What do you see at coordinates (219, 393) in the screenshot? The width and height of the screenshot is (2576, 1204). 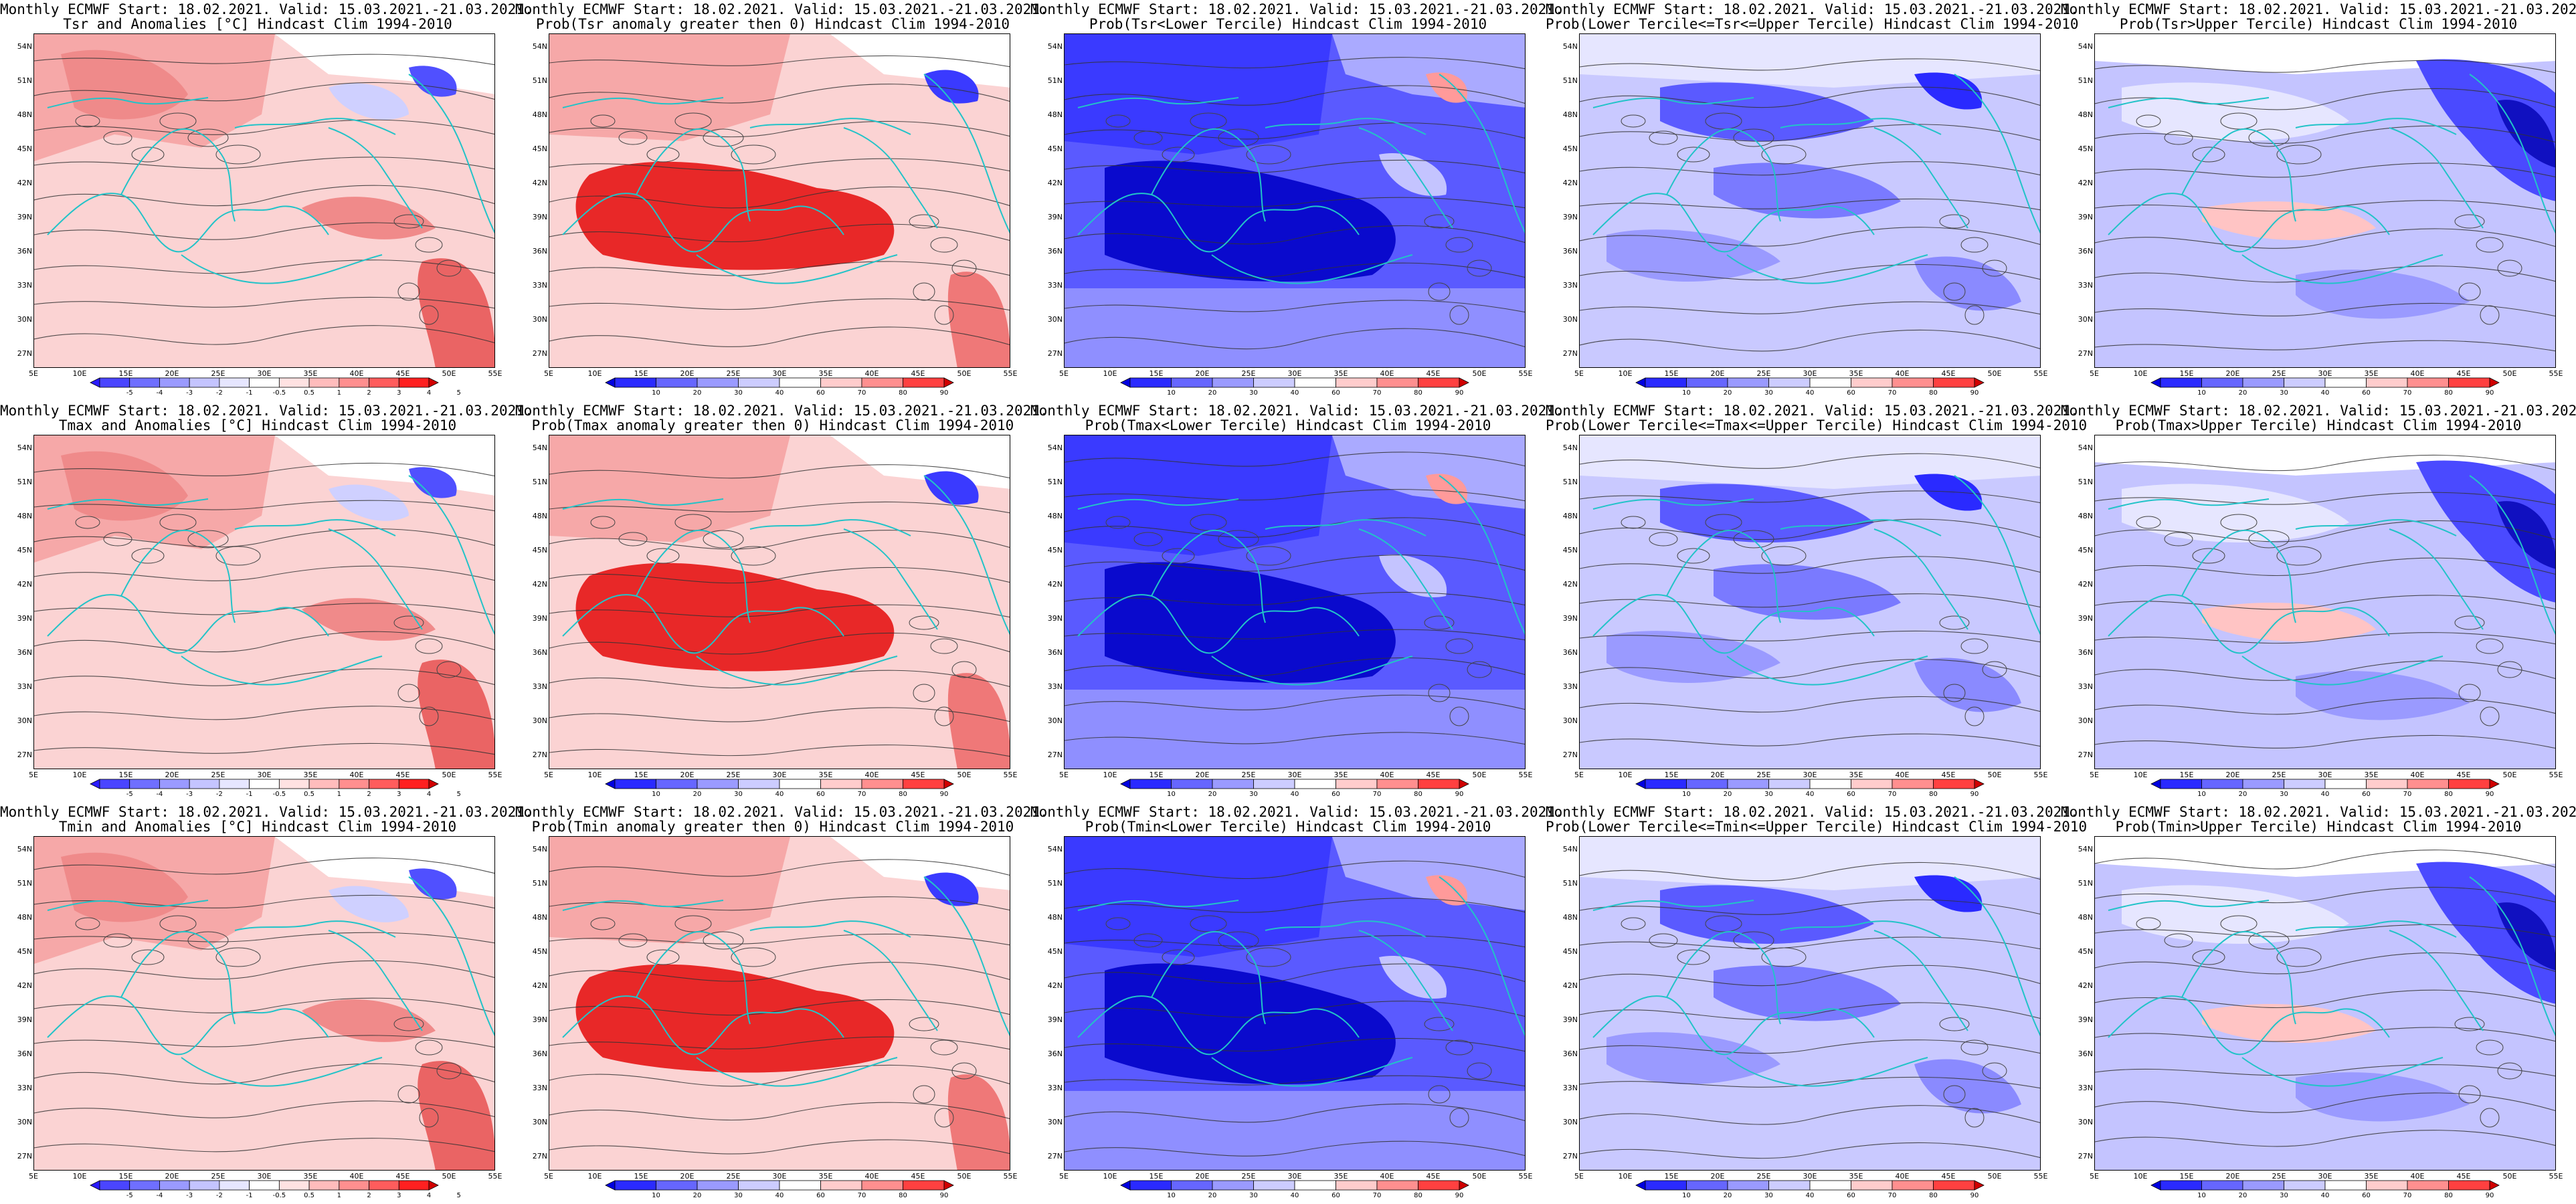 I see `colorbar-tick-label: -2` at bounding box center [219, 393].